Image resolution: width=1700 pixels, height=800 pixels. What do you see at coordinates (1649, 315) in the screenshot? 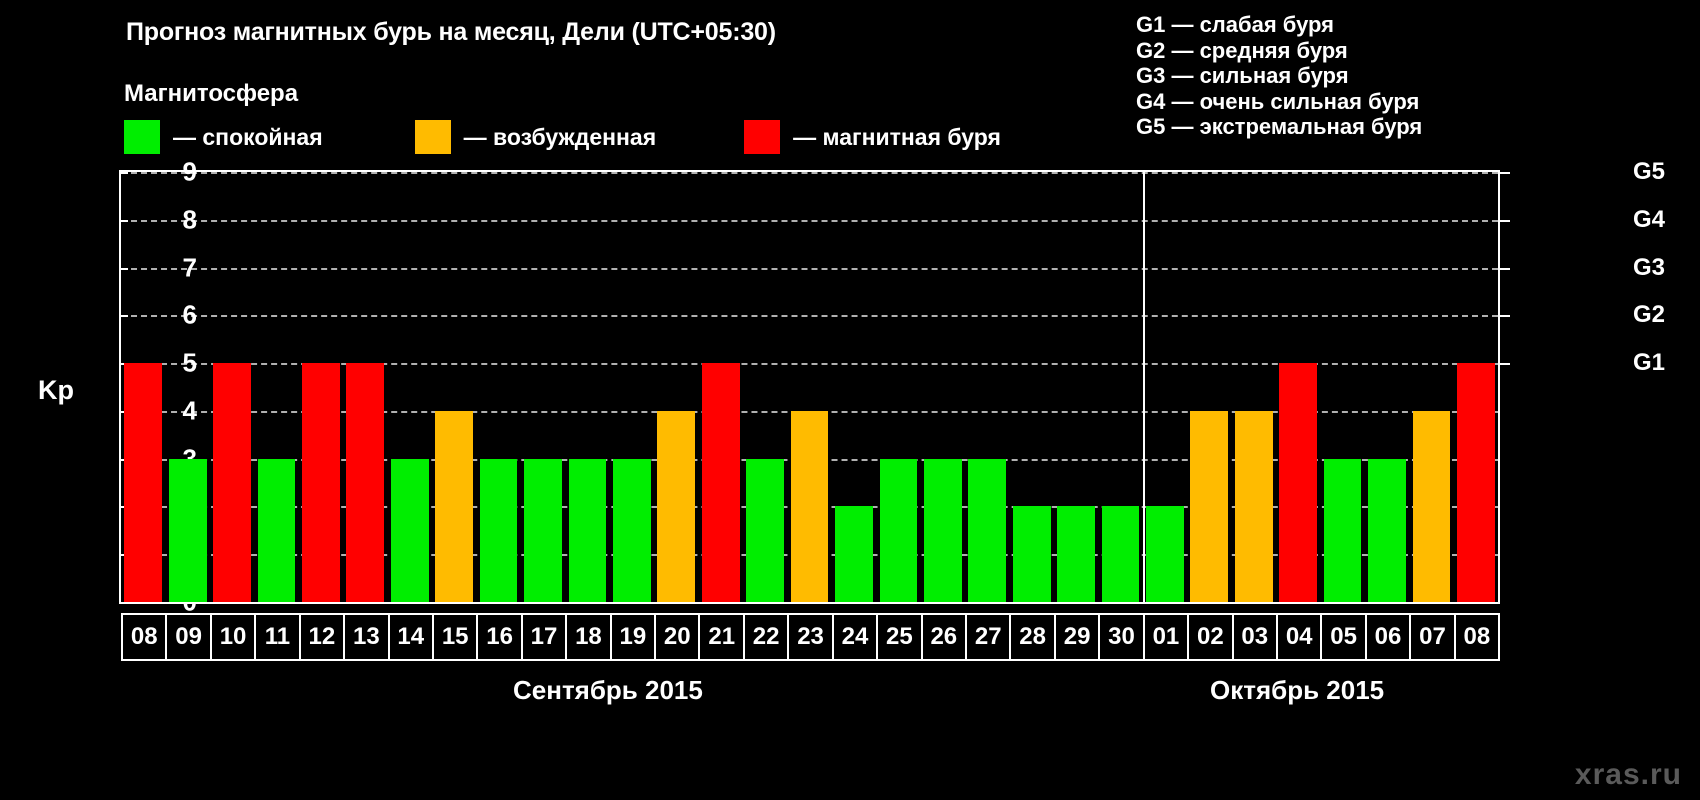
I see `g-tick-label: G2` at bounding box center [1649, 315].